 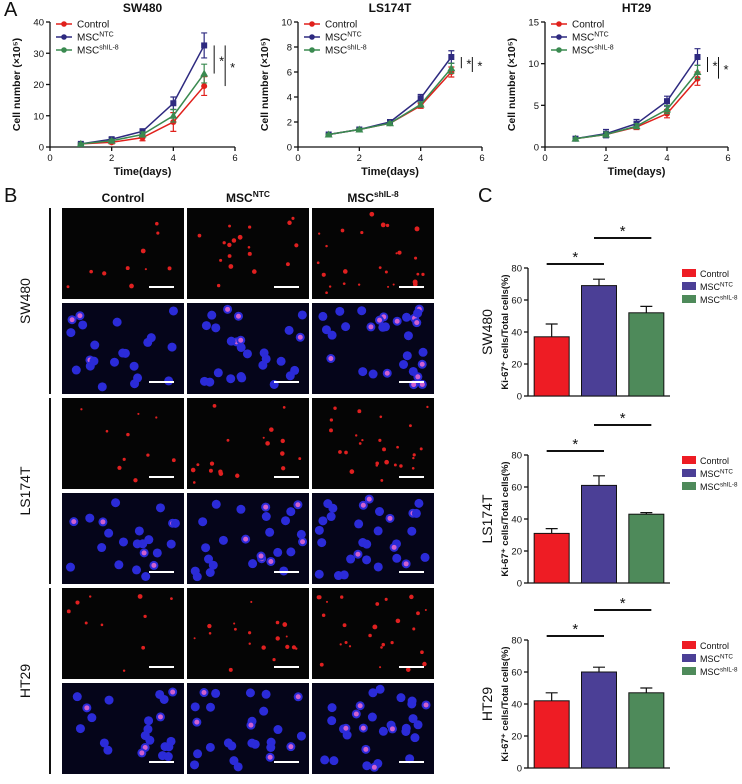 What do you see at coordinates (49, 158) in the screenshot?
I see `x-tick-label: 0` at bounding box center [49, 158].